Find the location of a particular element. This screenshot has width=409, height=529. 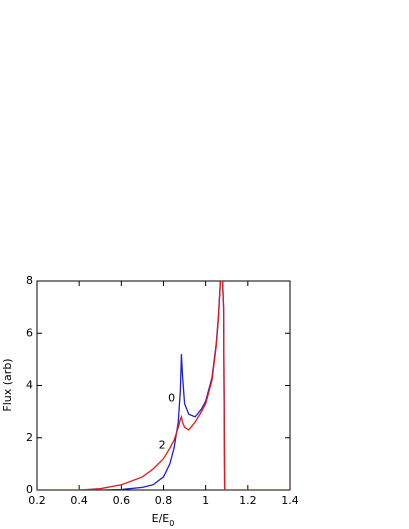

x-tick-label: 1 is located at coordinates (205, 500).